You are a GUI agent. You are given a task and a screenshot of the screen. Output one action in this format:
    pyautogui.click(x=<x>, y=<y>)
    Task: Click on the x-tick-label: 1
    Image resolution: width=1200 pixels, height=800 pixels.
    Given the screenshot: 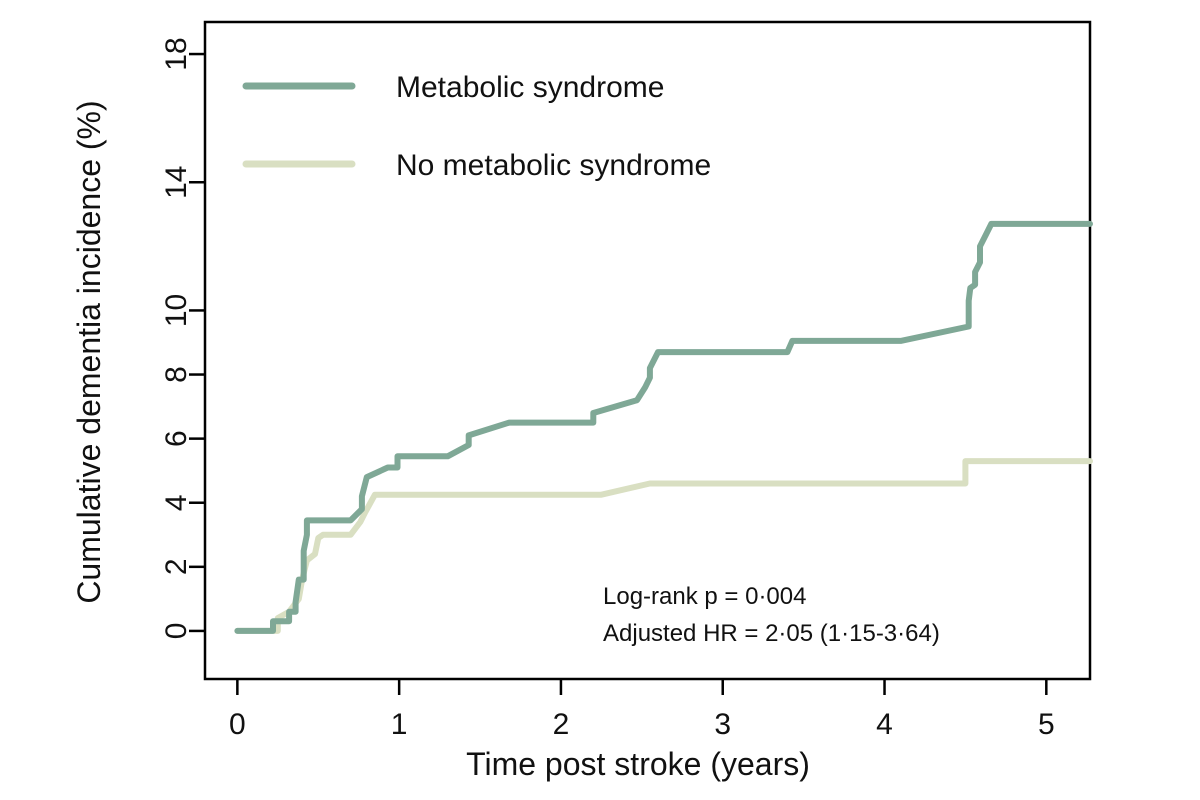 What is the action you would take?
    pyautogui.click(x=399, y=724)
    